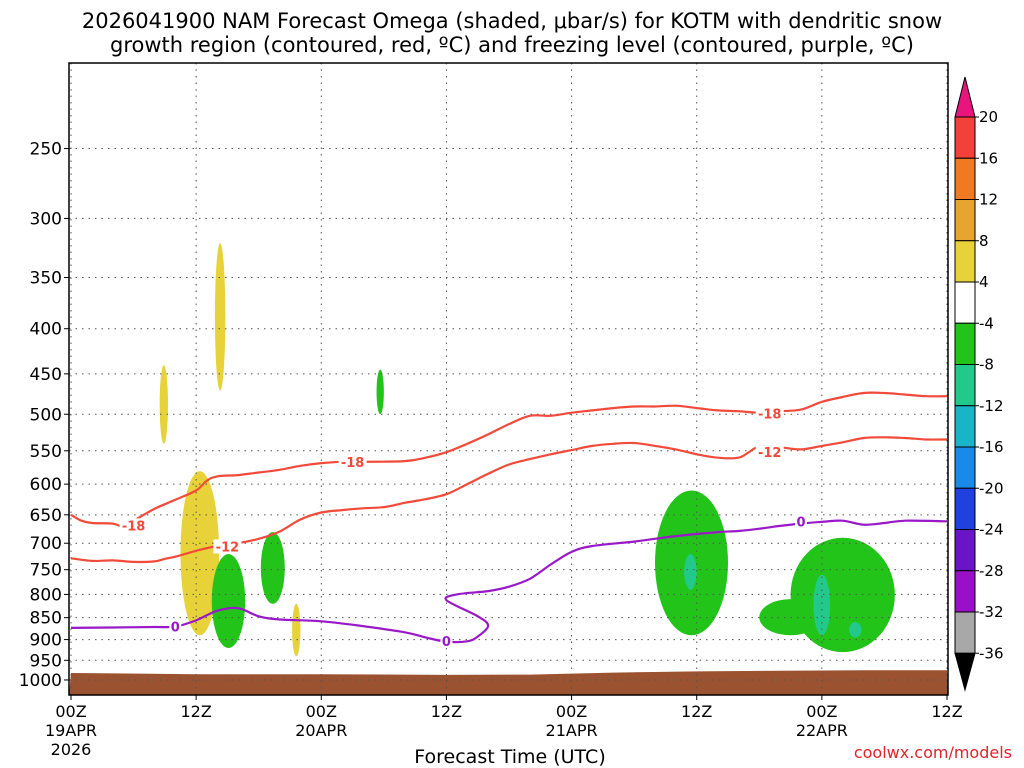  Describe the element at coordinates (986, 323) in the screenshot. I see `colorbar-label: -4` at that location.